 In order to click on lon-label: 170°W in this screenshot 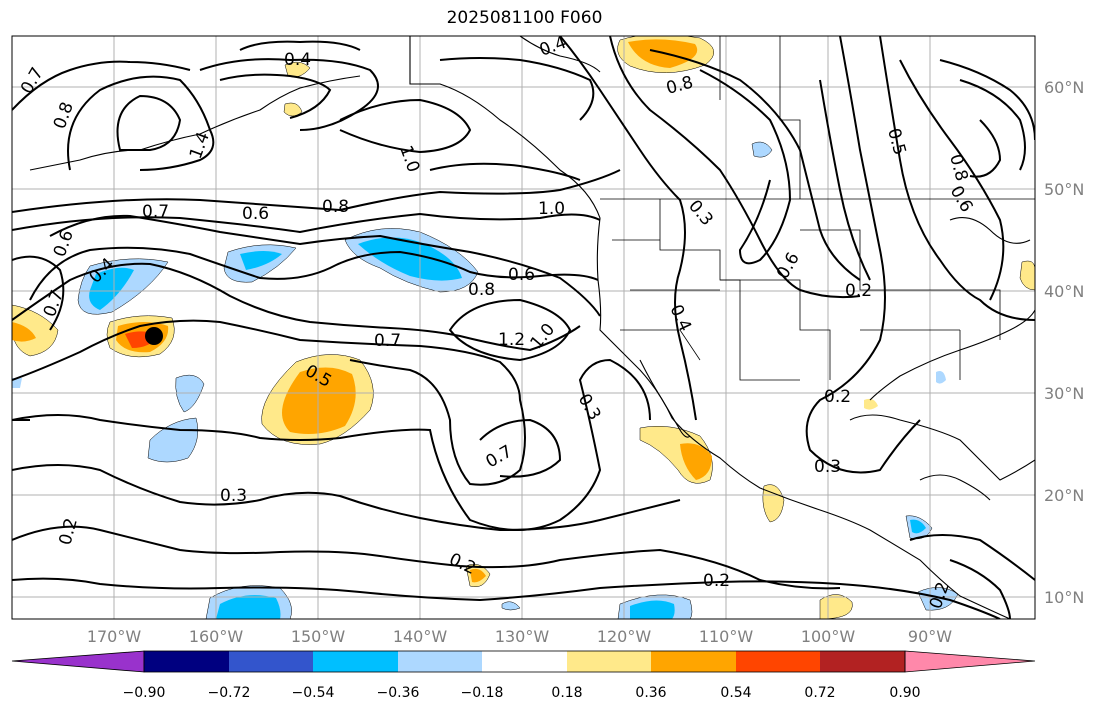, I will do `click(114, 636)`.